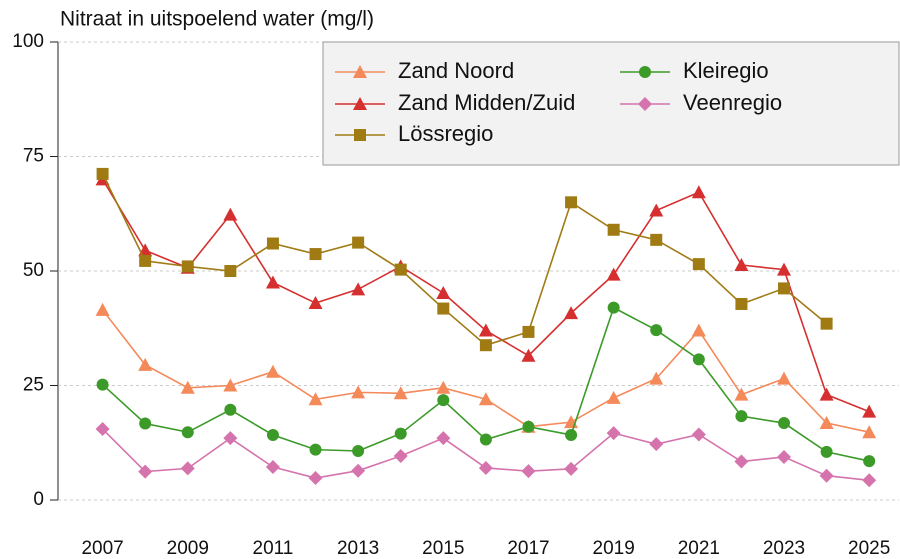 Image resolution: width=900 pixels, height=559 pixels. I want to click on legend-label: Kleiregio, so click(726, 70).